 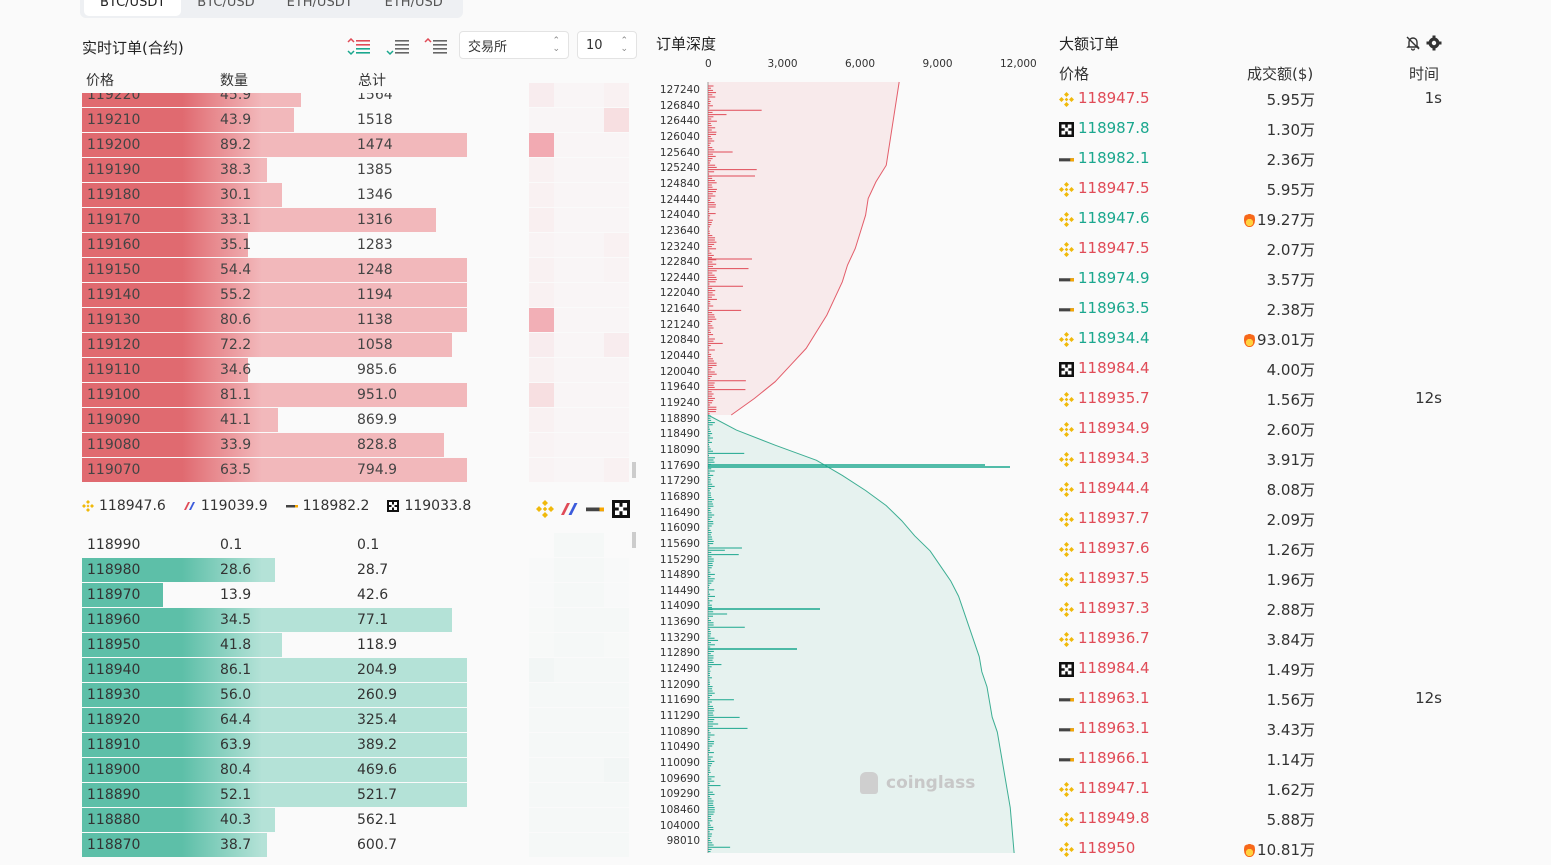 What do you see at coordinates (274, 745) in the screenshot?
I see `bid-row: 118910 63.9 389.2` at bounding box center [274, 745].